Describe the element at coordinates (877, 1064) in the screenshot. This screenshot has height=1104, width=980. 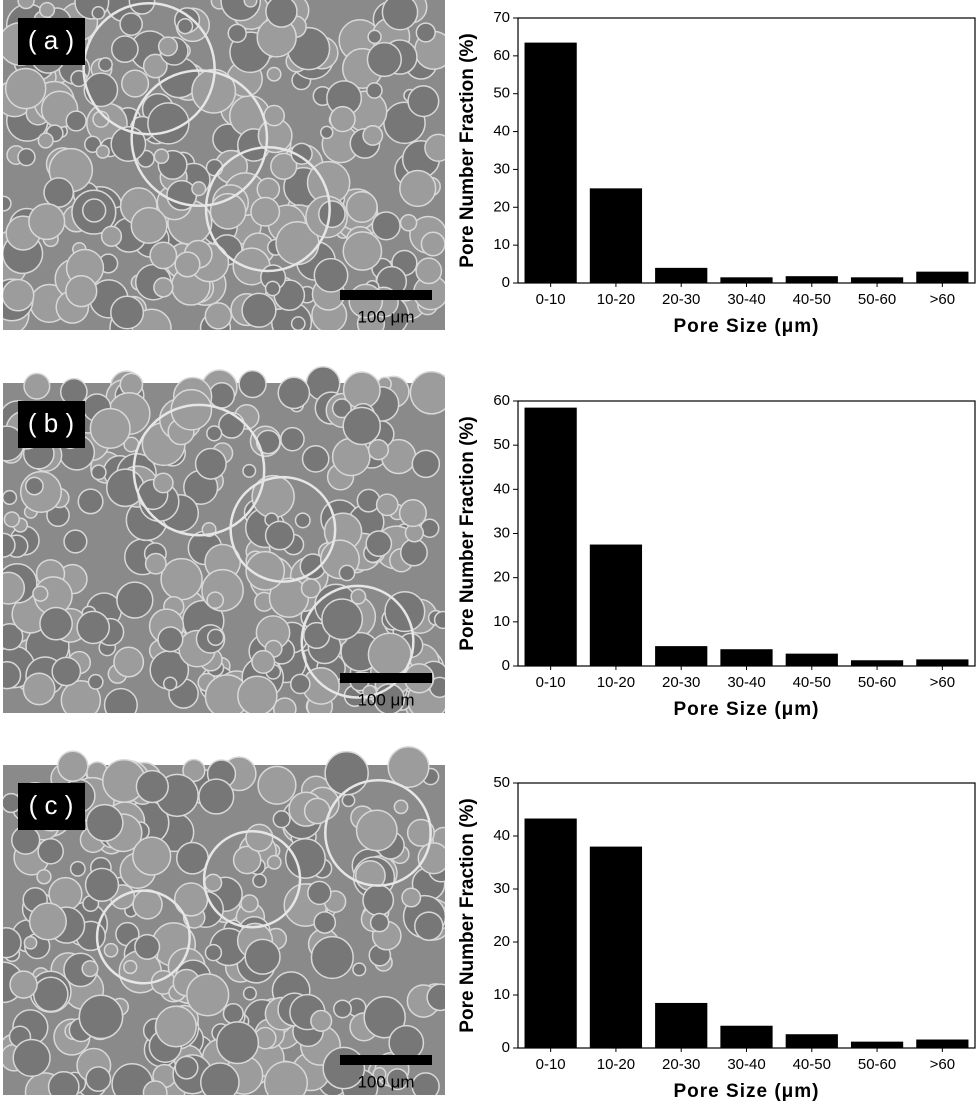
I see `x-tick-label: 50-60` at that location.